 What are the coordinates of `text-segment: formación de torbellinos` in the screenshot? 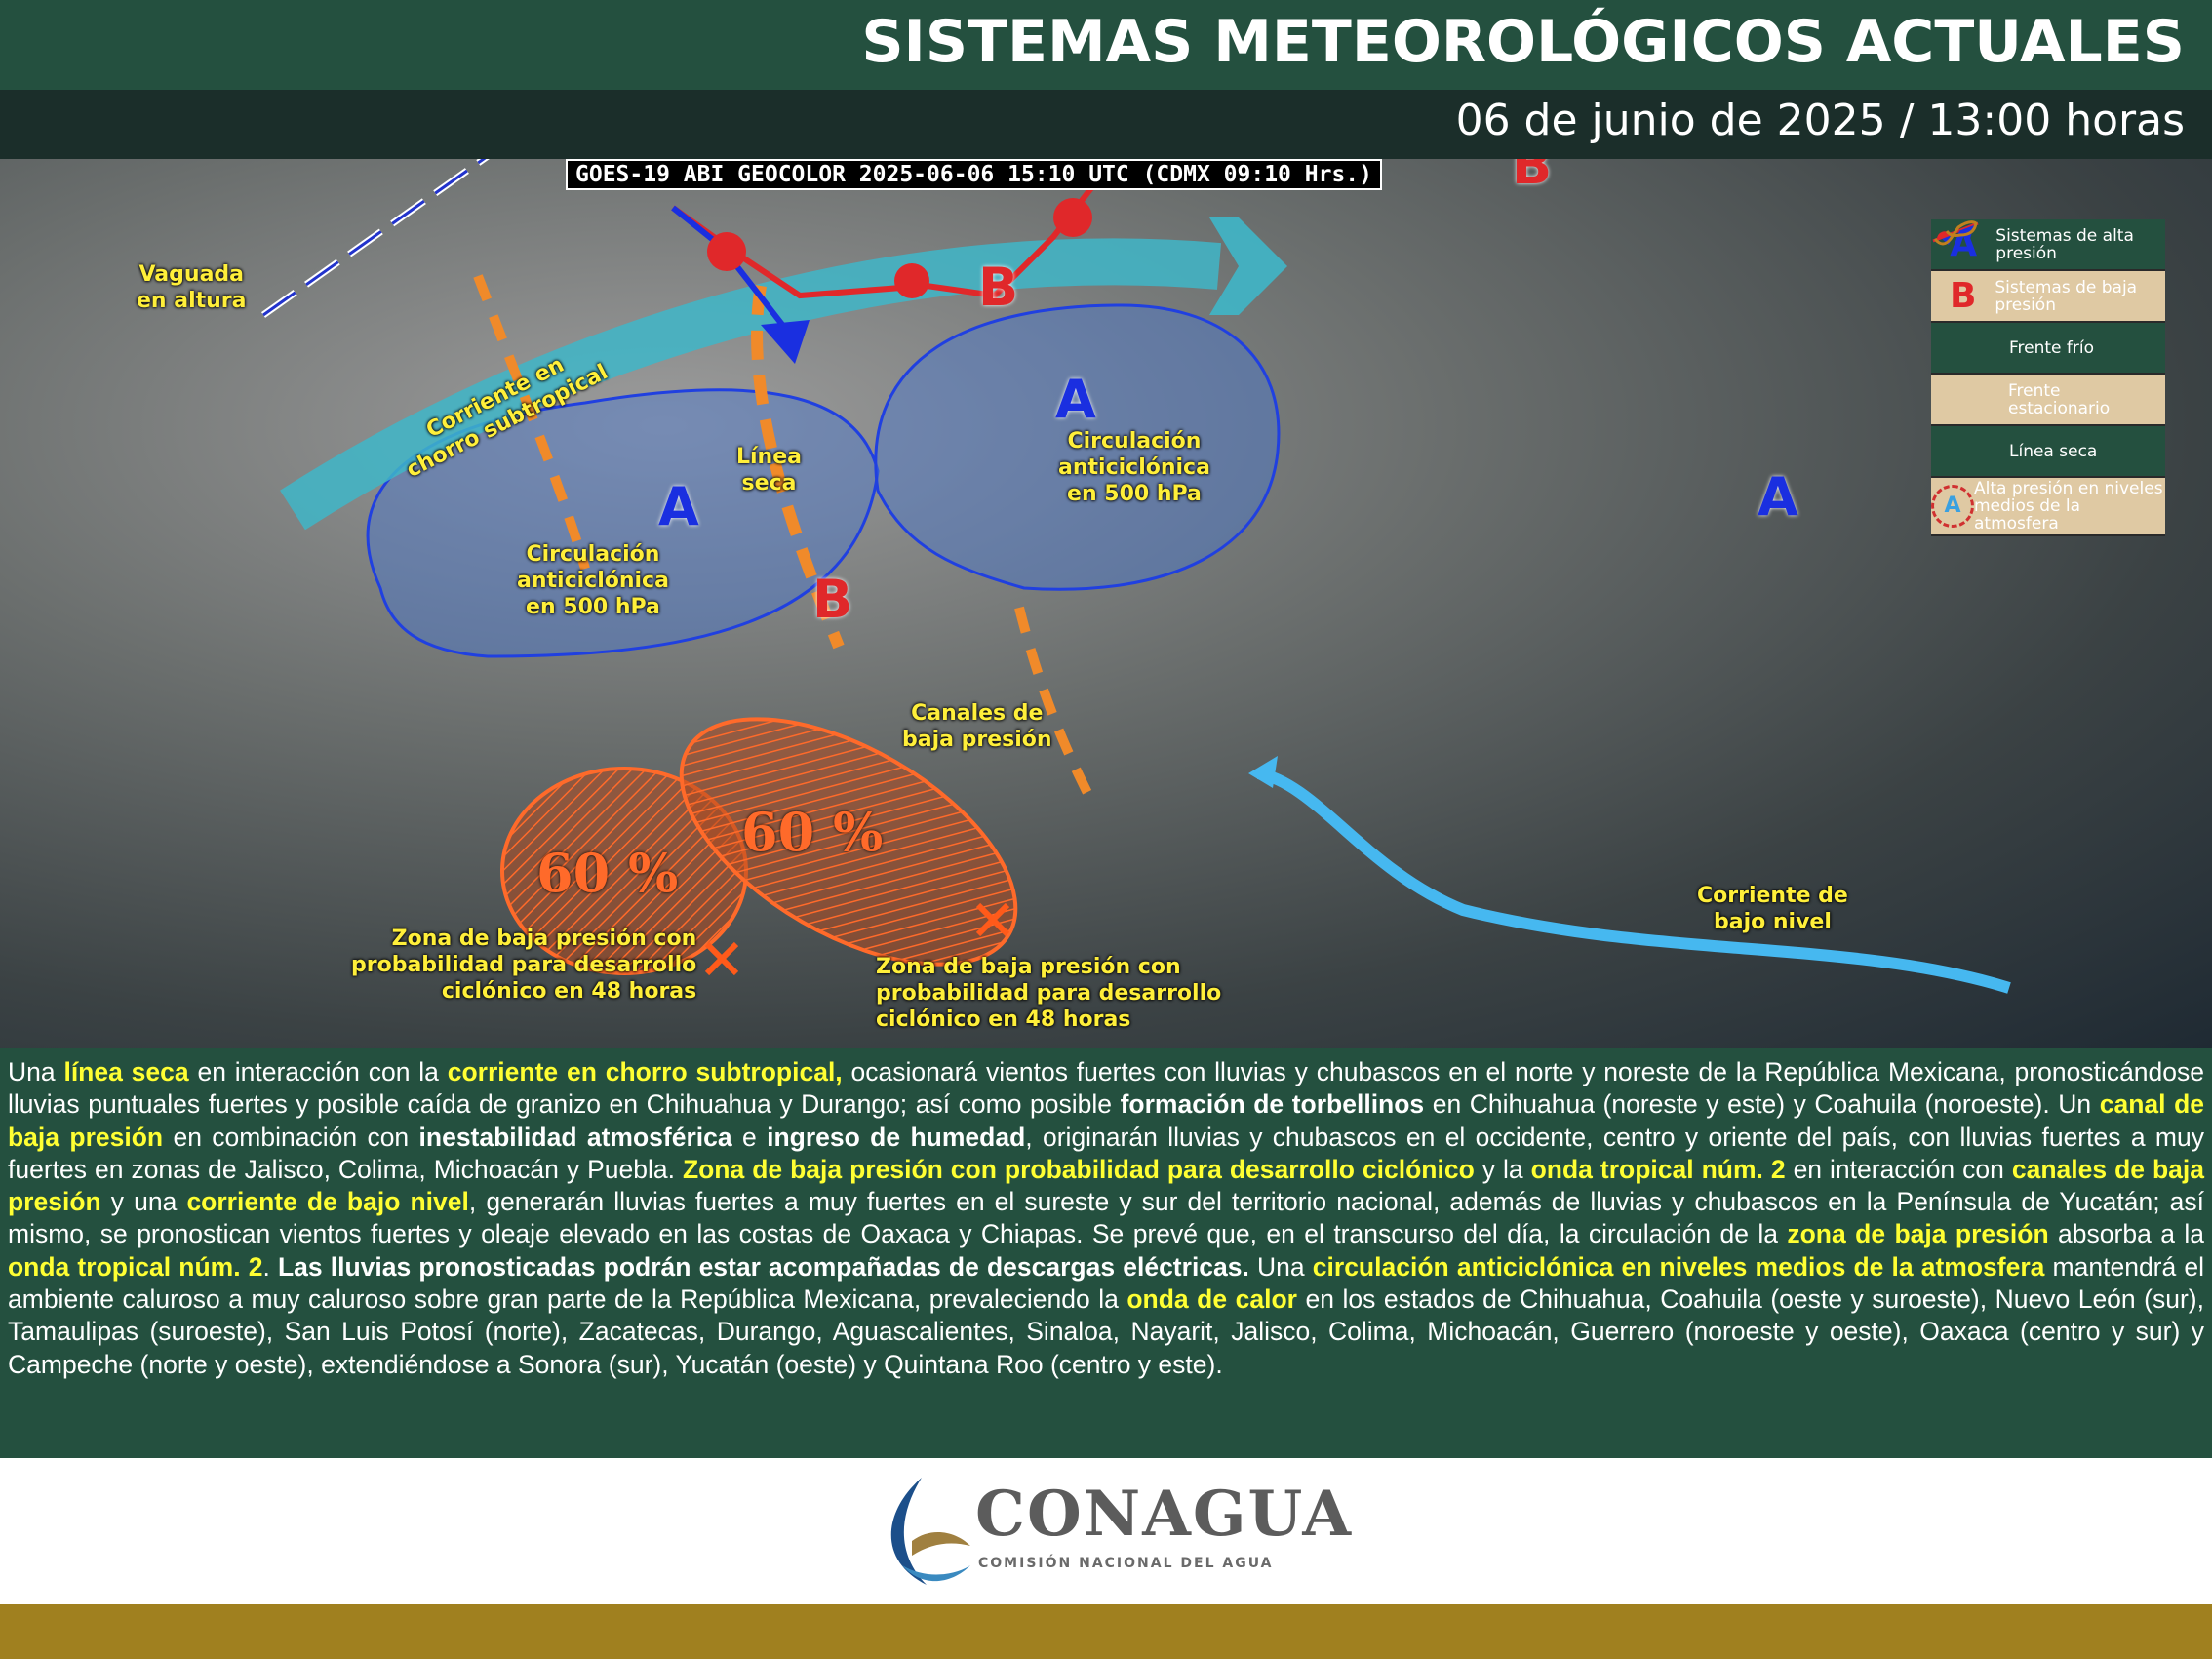 It's located at (1272, 1104).